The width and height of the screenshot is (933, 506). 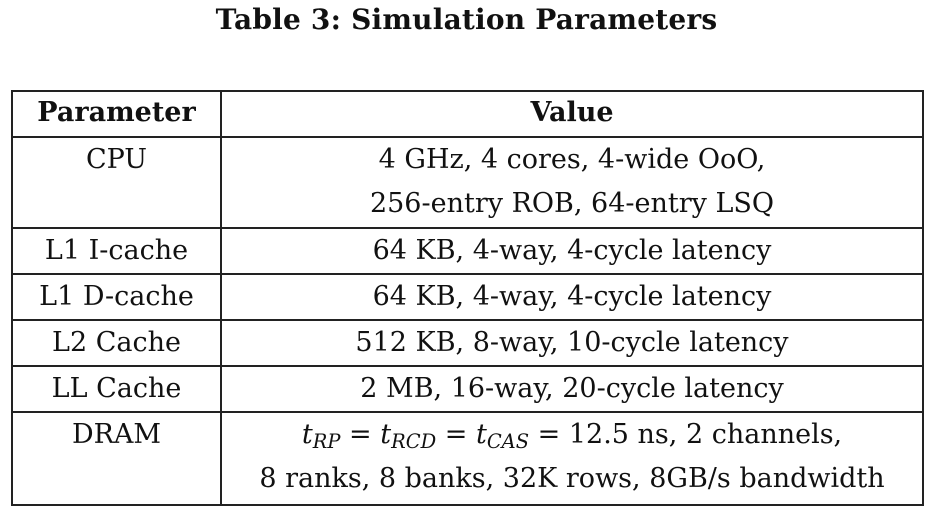 I want to click on parameter-cell: L1 D-cache, so click(x=116, y=297).